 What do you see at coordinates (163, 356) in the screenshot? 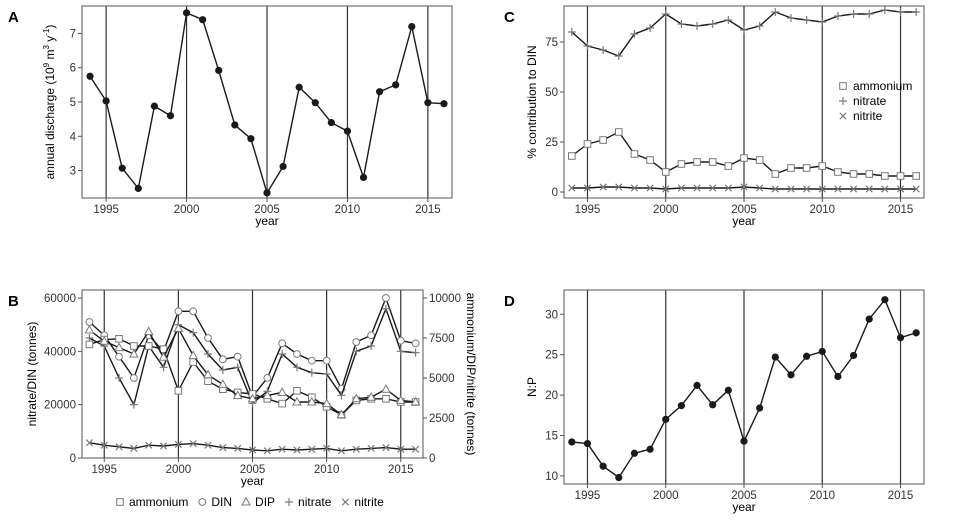
I see `data-point-dip-1999` at bounding box center [163, 356].